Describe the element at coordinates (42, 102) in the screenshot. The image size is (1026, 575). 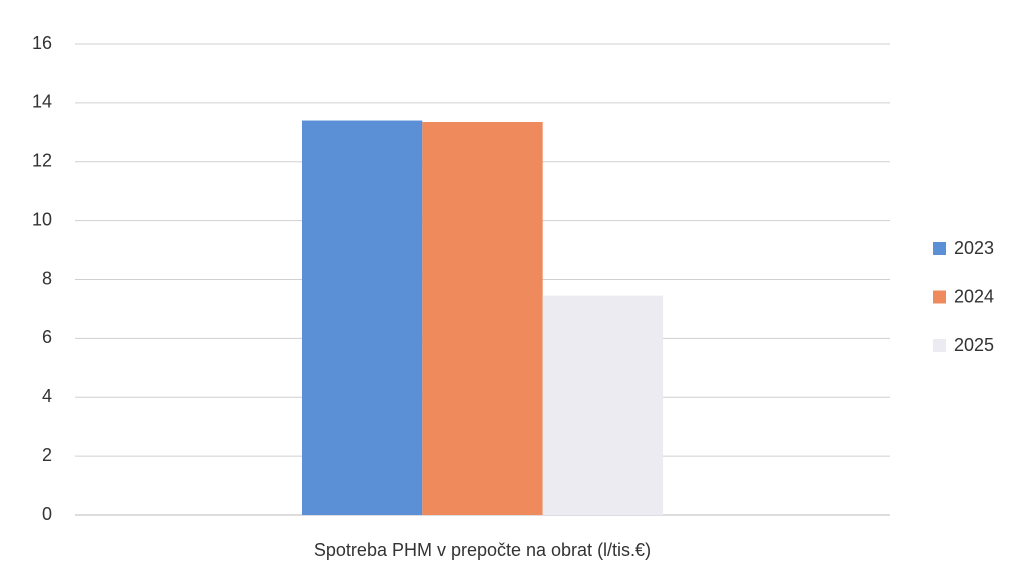
I see `y-tick-label: 14` at that location.